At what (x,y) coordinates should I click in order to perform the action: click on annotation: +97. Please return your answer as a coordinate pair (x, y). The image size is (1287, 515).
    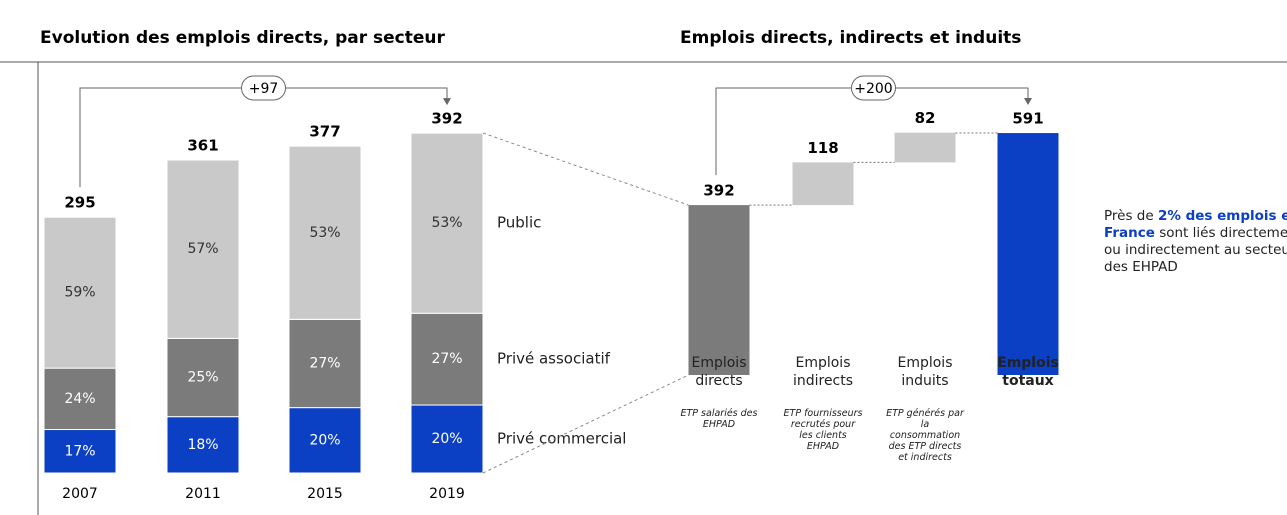
    Looking at the image, I should click on (264, 89).